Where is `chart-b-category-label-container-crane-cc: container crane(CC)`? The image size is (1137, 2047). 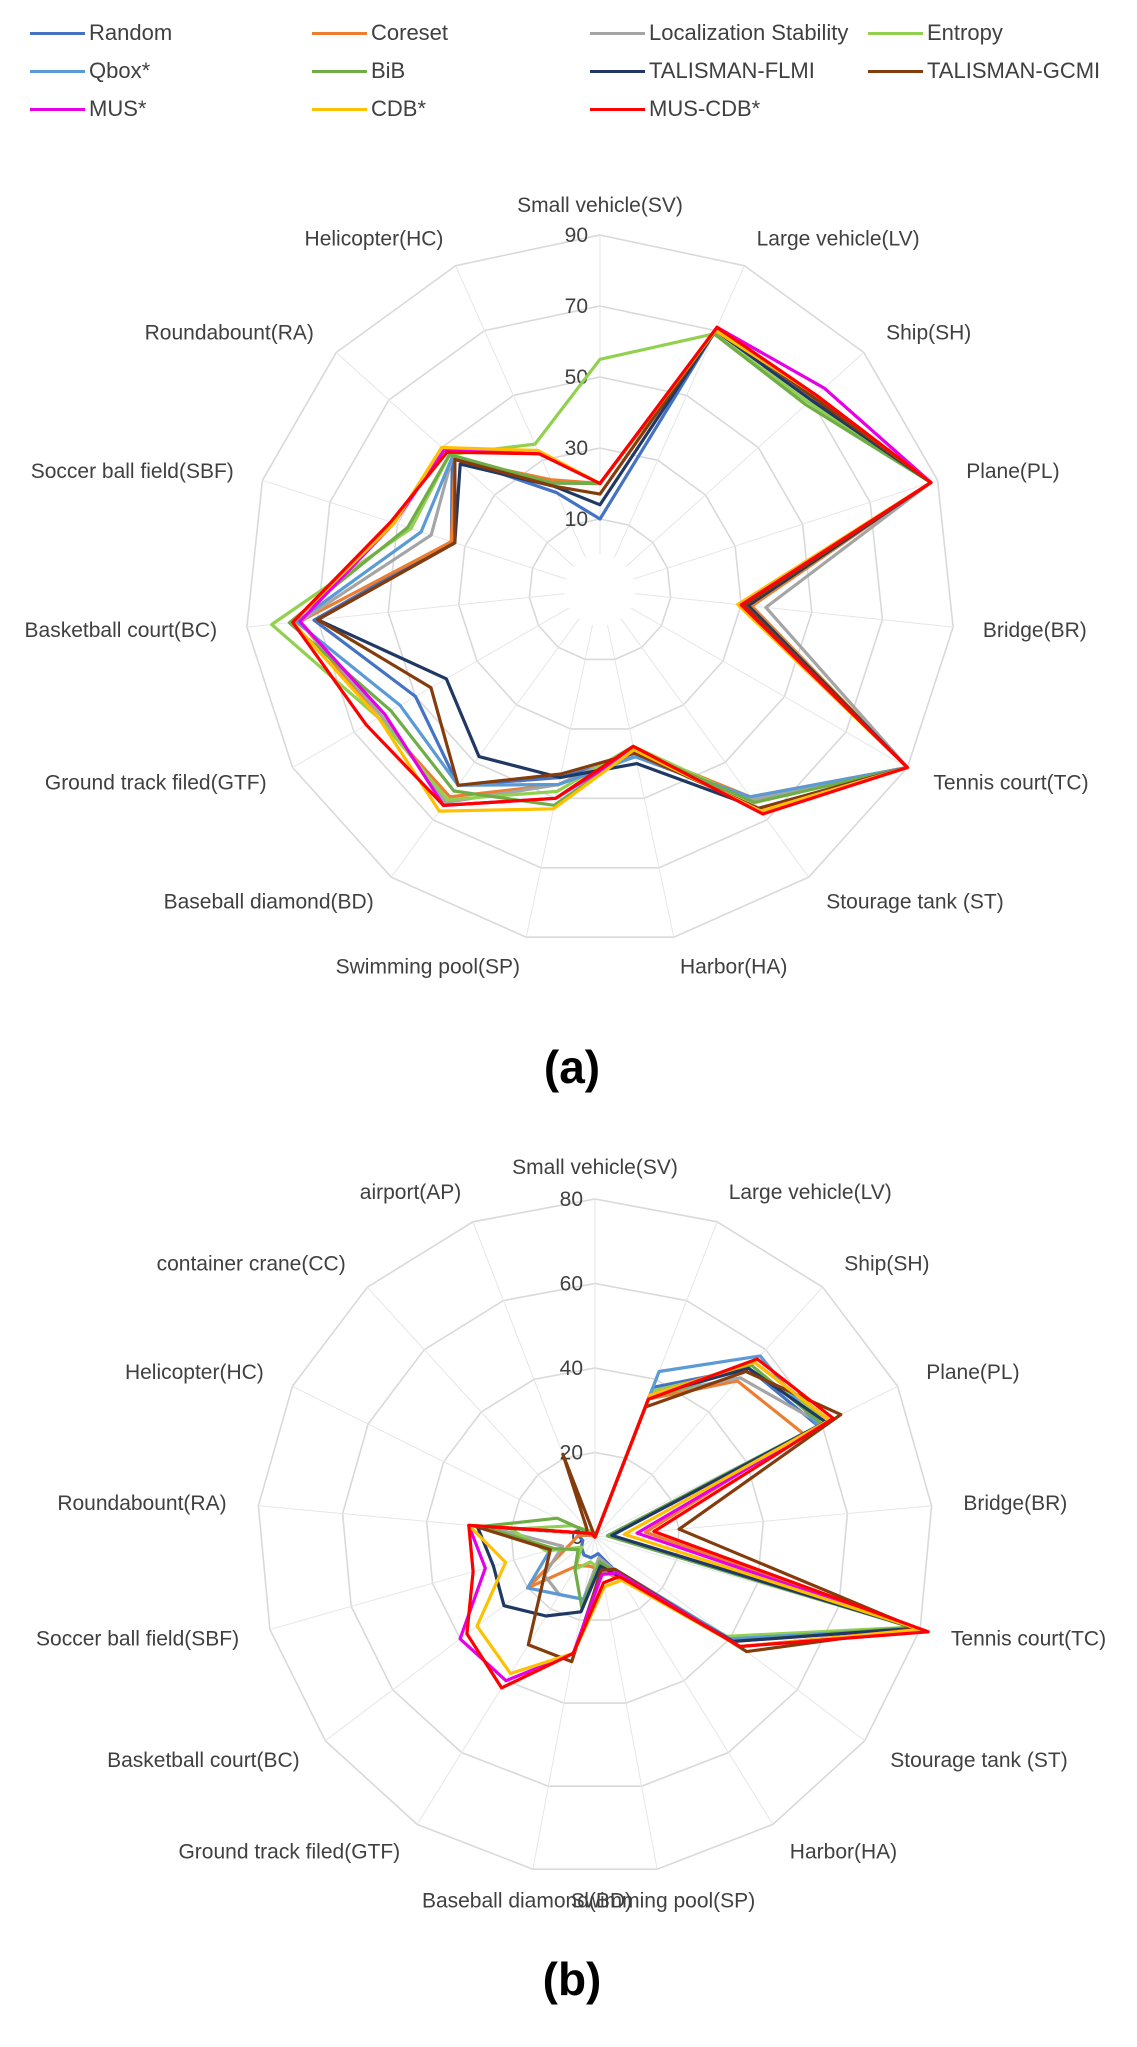
chart-b-category-label-container-crane-cc: container crane(CC) is located at coordinates (251, 1264).